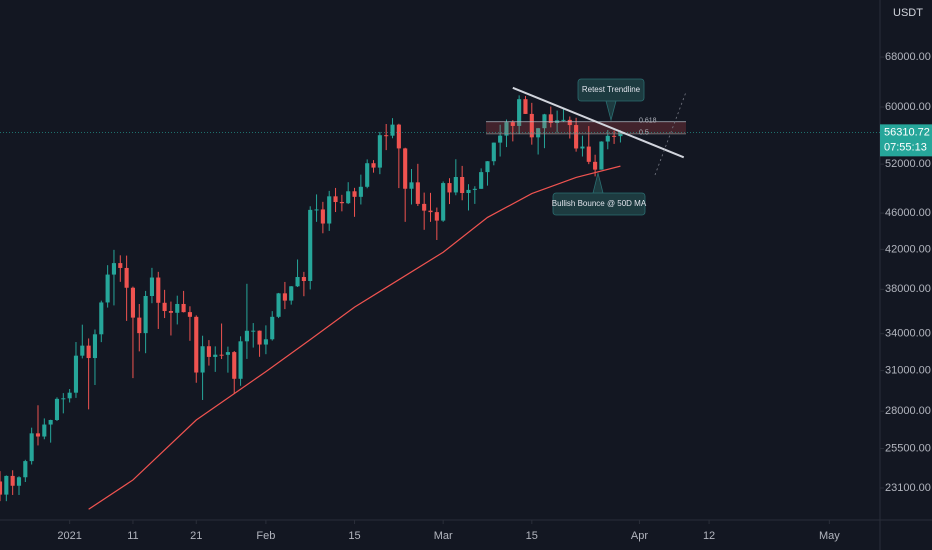  What do you see at coordinates (644, 133) in the screenshot?
I see `fib-level-label: 0.5` at bounding box center [644, 133].